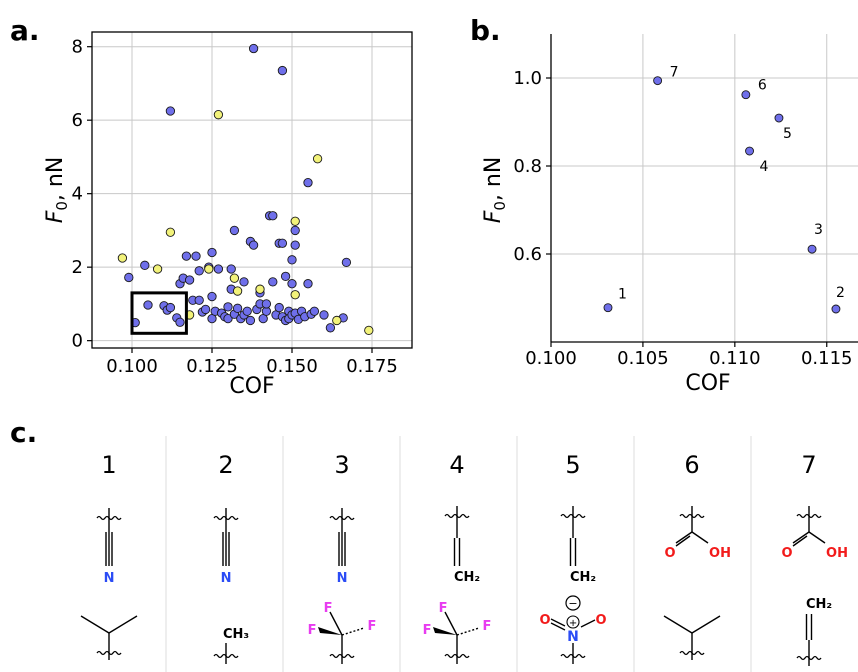 Image resolution: width=858 pixels, height=672 pixels. I want to click on x-tick-label: 0.110, so click(735, 358).